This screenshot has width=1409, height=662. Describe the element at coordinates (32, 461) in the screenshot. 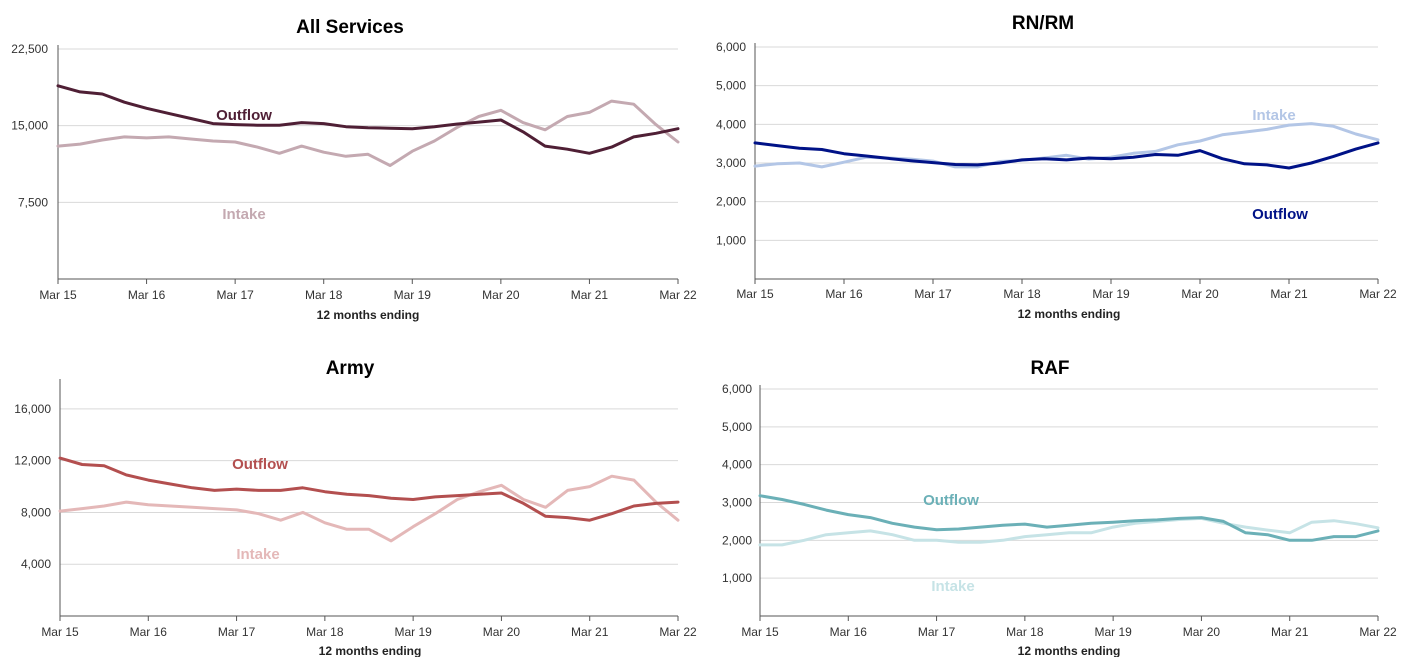

I see `y-tick-label: 12,000` at that location.